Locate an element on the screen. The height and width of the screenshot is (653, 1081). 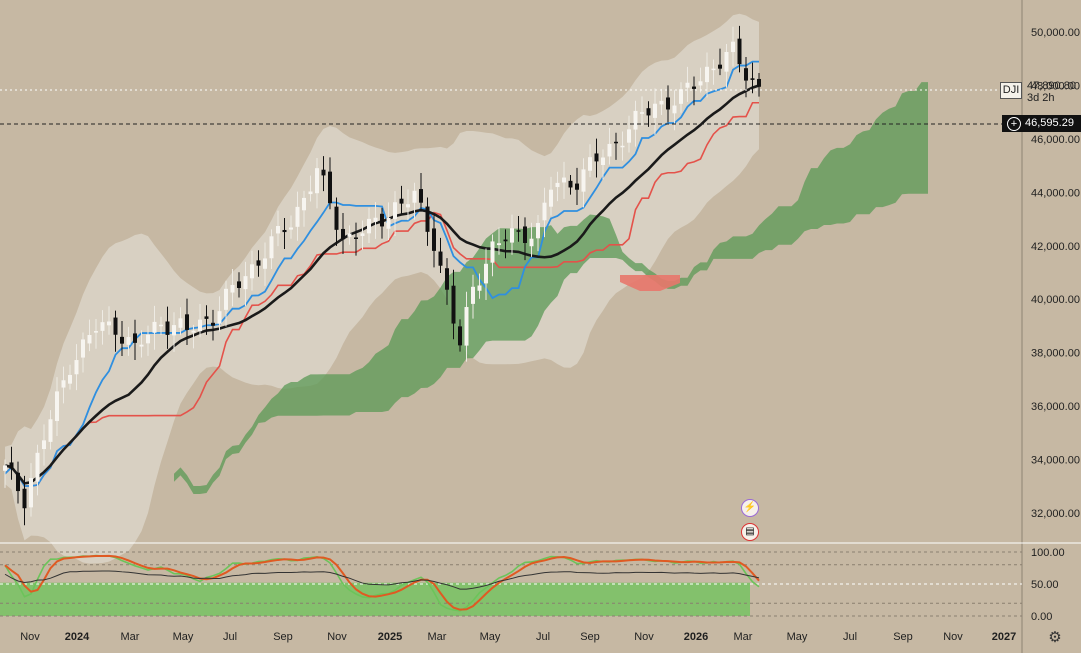
us-flag-event-icon: ▤ is located at coordinates (750, 532).